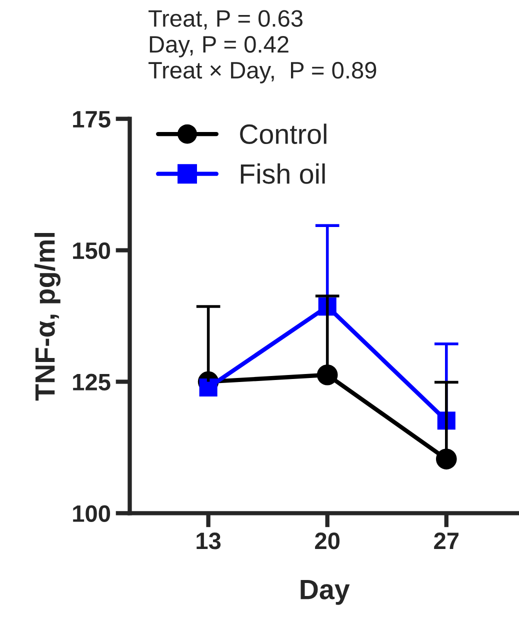 This screenshot has height=632, width=519. What do you see at coordinates (91, 382) in the screenshot?
I see `y-tick-label: 125` at bounding box center [91, 382].